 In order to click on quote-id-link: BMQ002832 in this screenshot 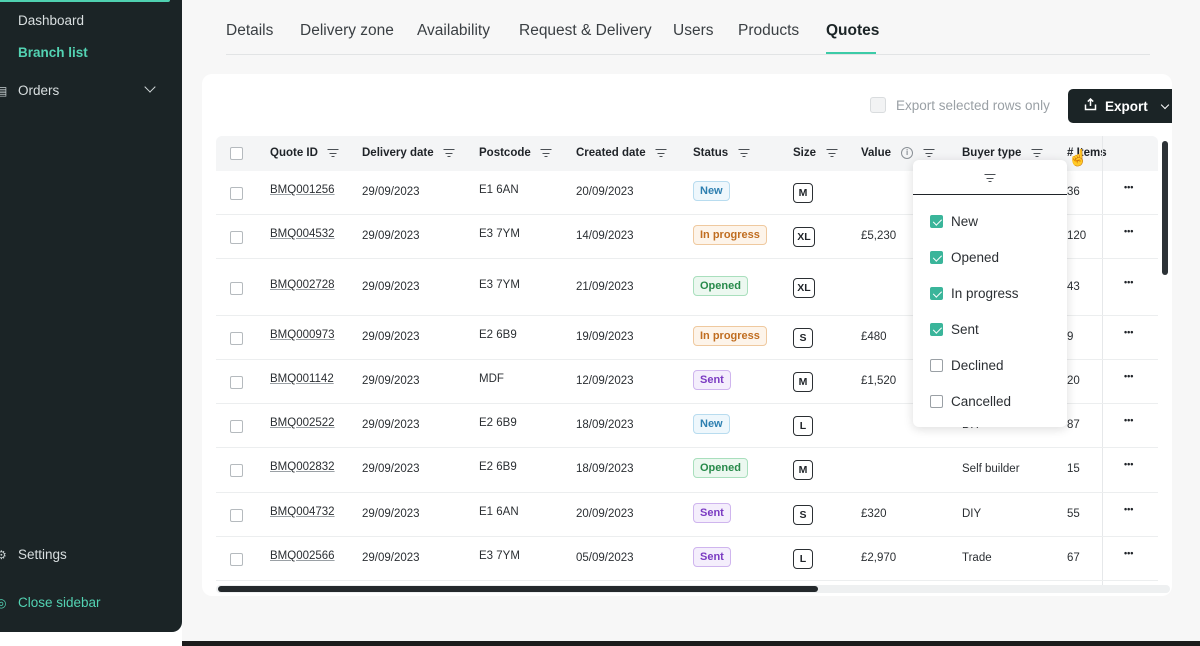, I will do `click(302, 467)`.